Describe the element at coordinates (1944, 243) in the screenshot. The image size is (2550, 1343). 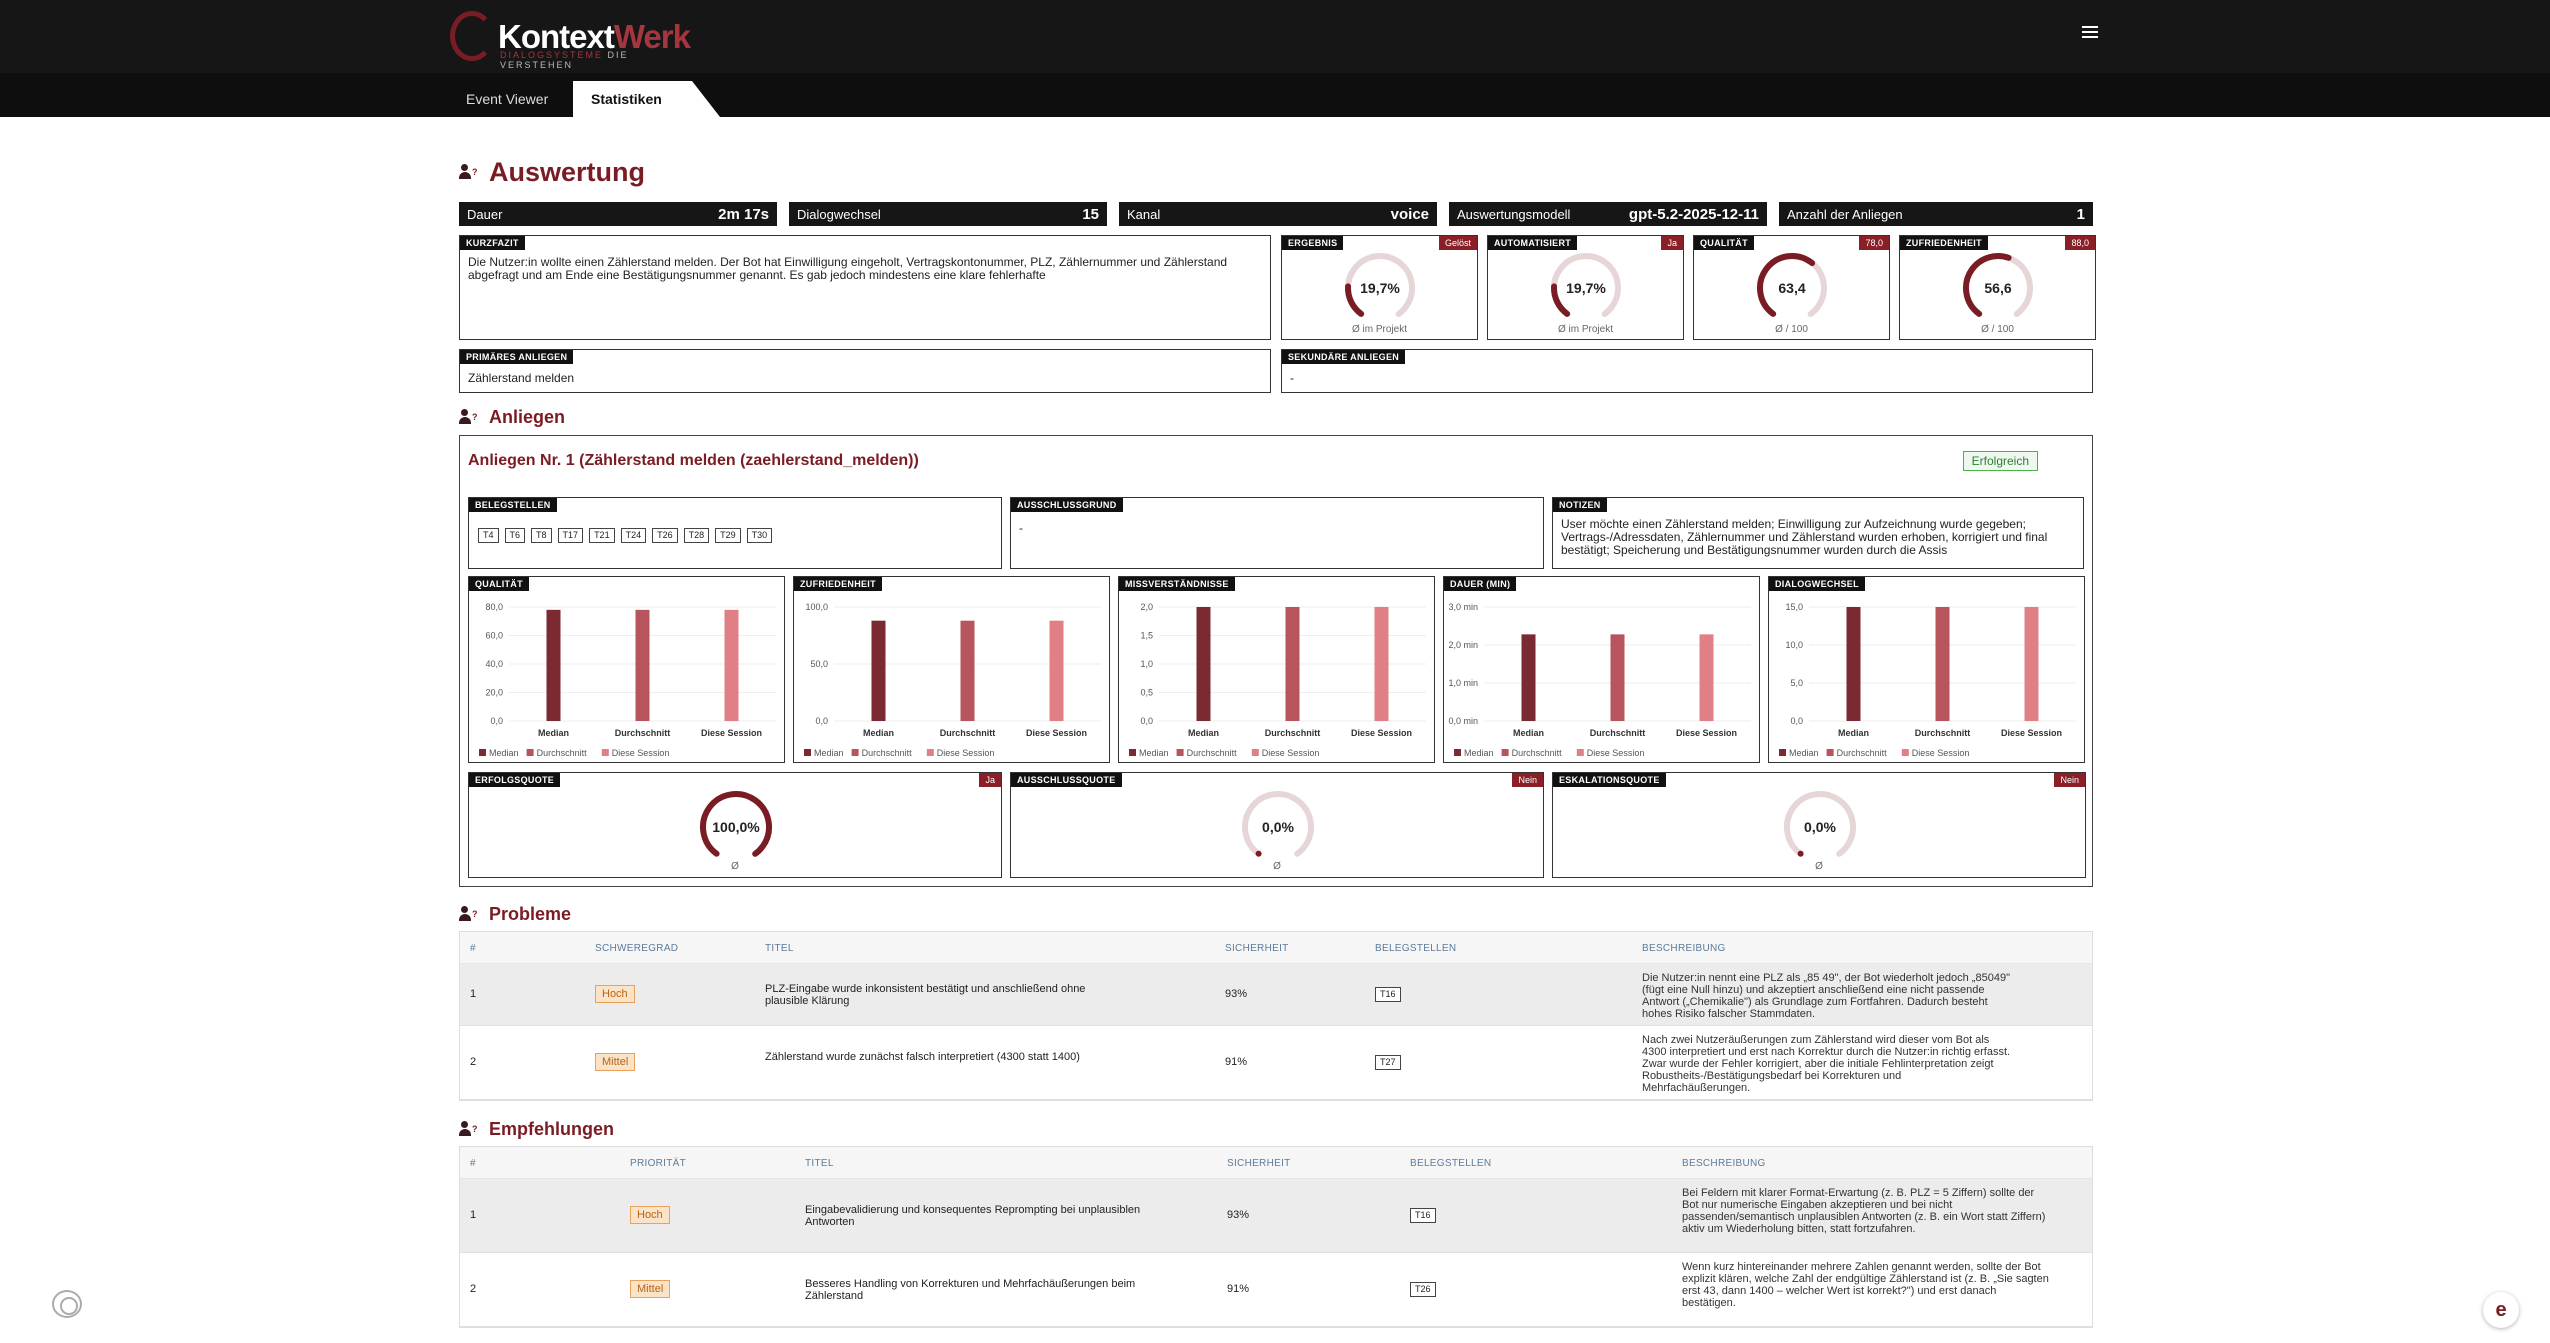
I see `metric-label: ZUFRIEDENHEIT` at that location.